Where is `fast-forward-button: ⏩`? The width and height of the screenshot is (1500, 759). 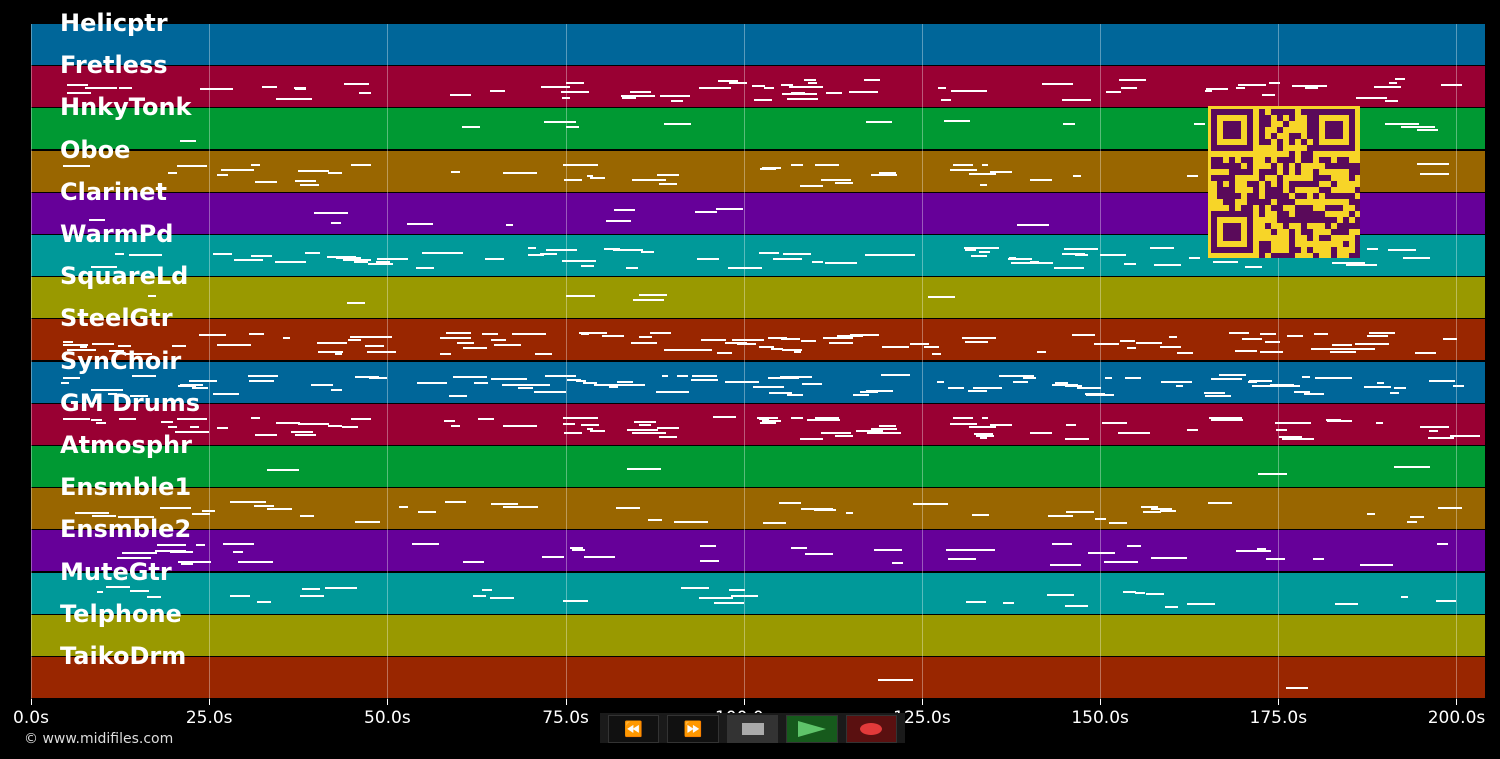
fast-forward-button: ⏩ is located at coordinates (693, 729).